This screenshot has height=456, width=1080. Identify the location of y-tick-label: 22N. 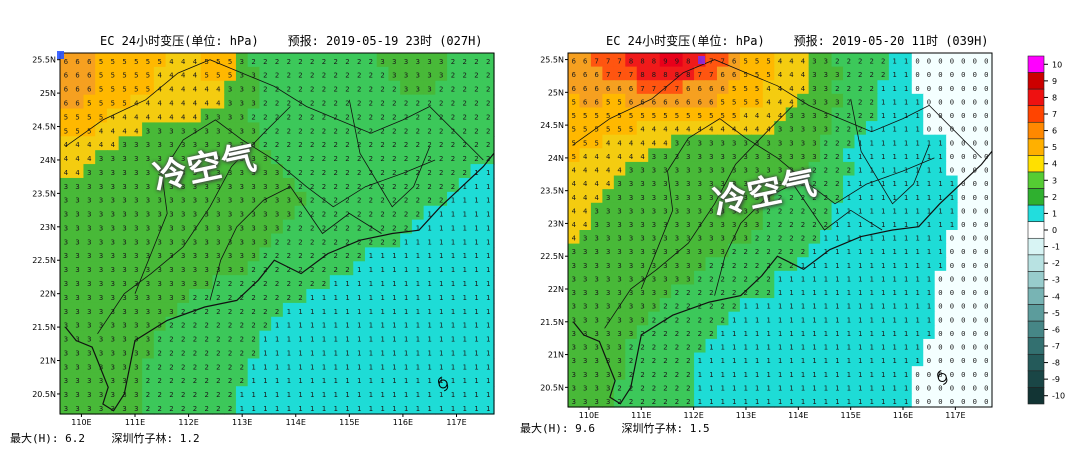
(48, 294).